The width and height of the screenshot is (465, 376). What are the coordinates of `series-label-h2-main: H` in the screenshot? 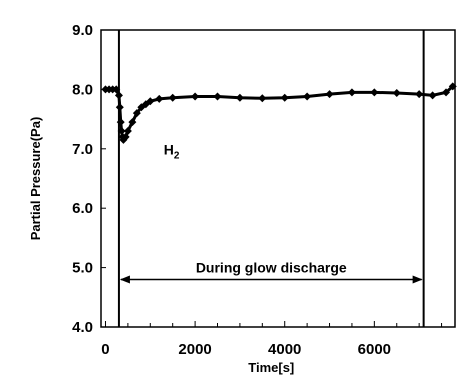 It's located at (169, 150).